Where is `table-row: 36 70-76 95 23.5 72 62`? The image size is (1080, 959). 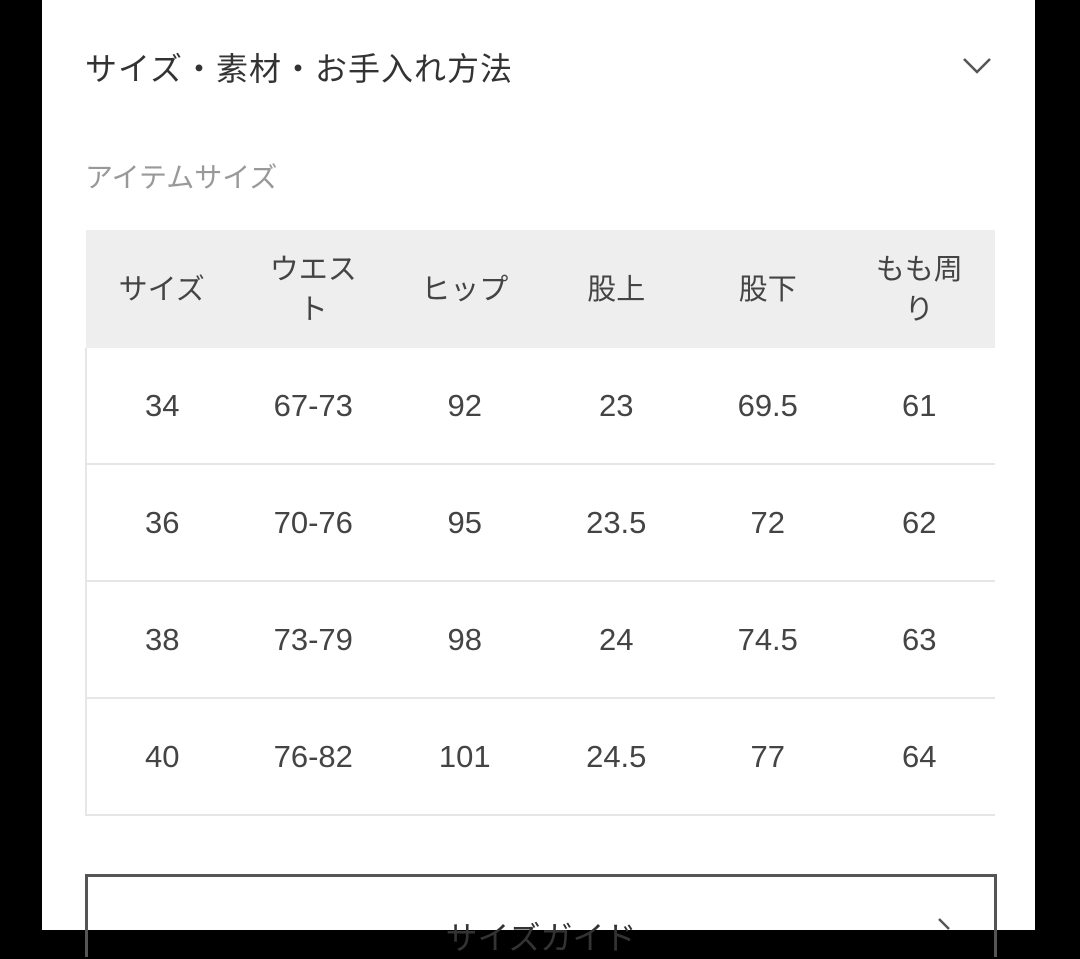
table-row: 36 70-76 95 23.5 72 62 is located at coordinates (540, 523).